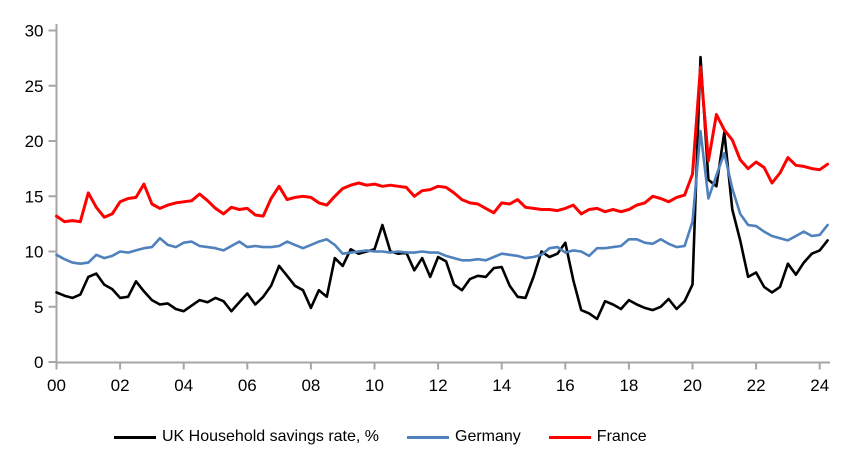 The width and height of the screenshot is (852, 476). I want to click on y-tick-label: 5, so click(38, 307).